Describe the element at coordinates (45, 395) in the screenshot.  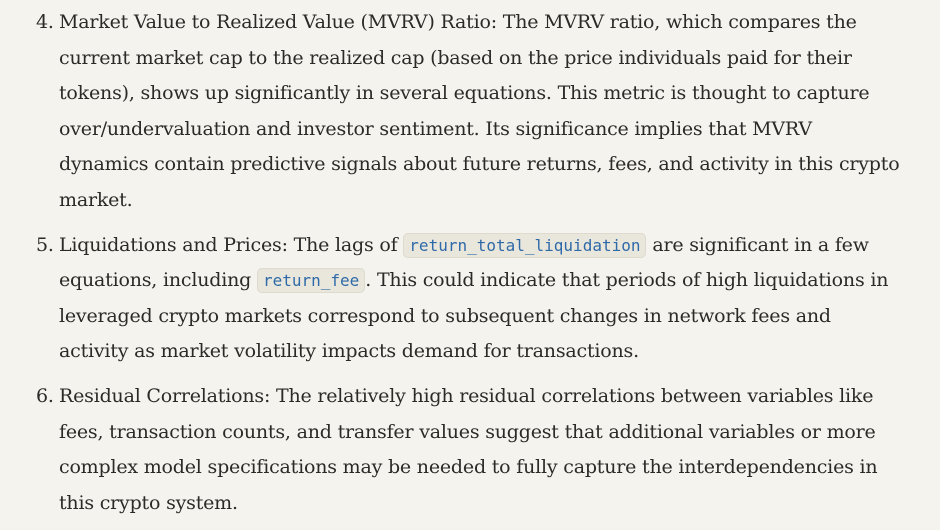
I see `list-item-number: 6.` at that location.